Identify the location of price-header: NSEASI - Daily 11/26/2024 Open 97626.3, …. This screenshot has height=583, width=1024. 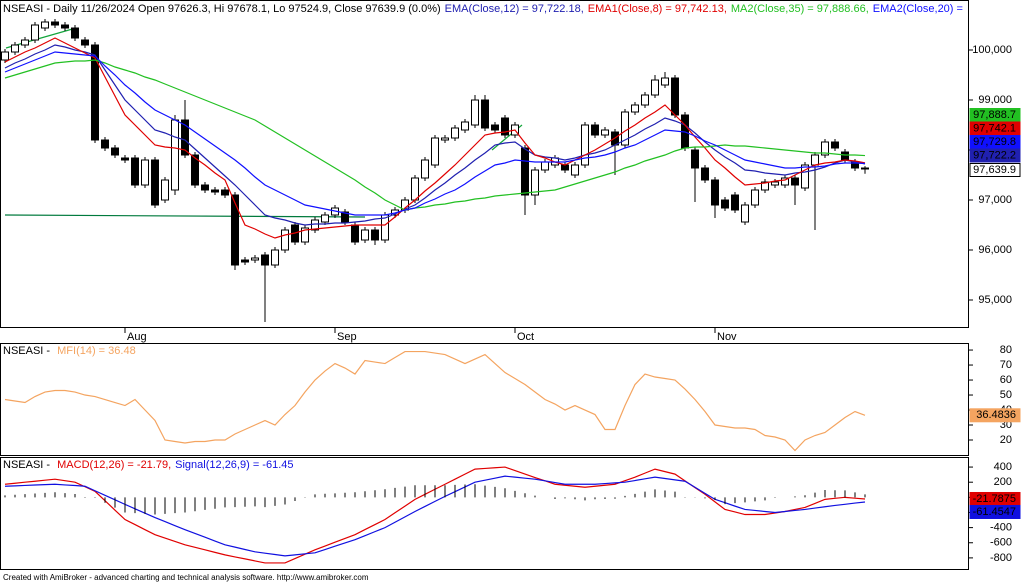
(483, 9).